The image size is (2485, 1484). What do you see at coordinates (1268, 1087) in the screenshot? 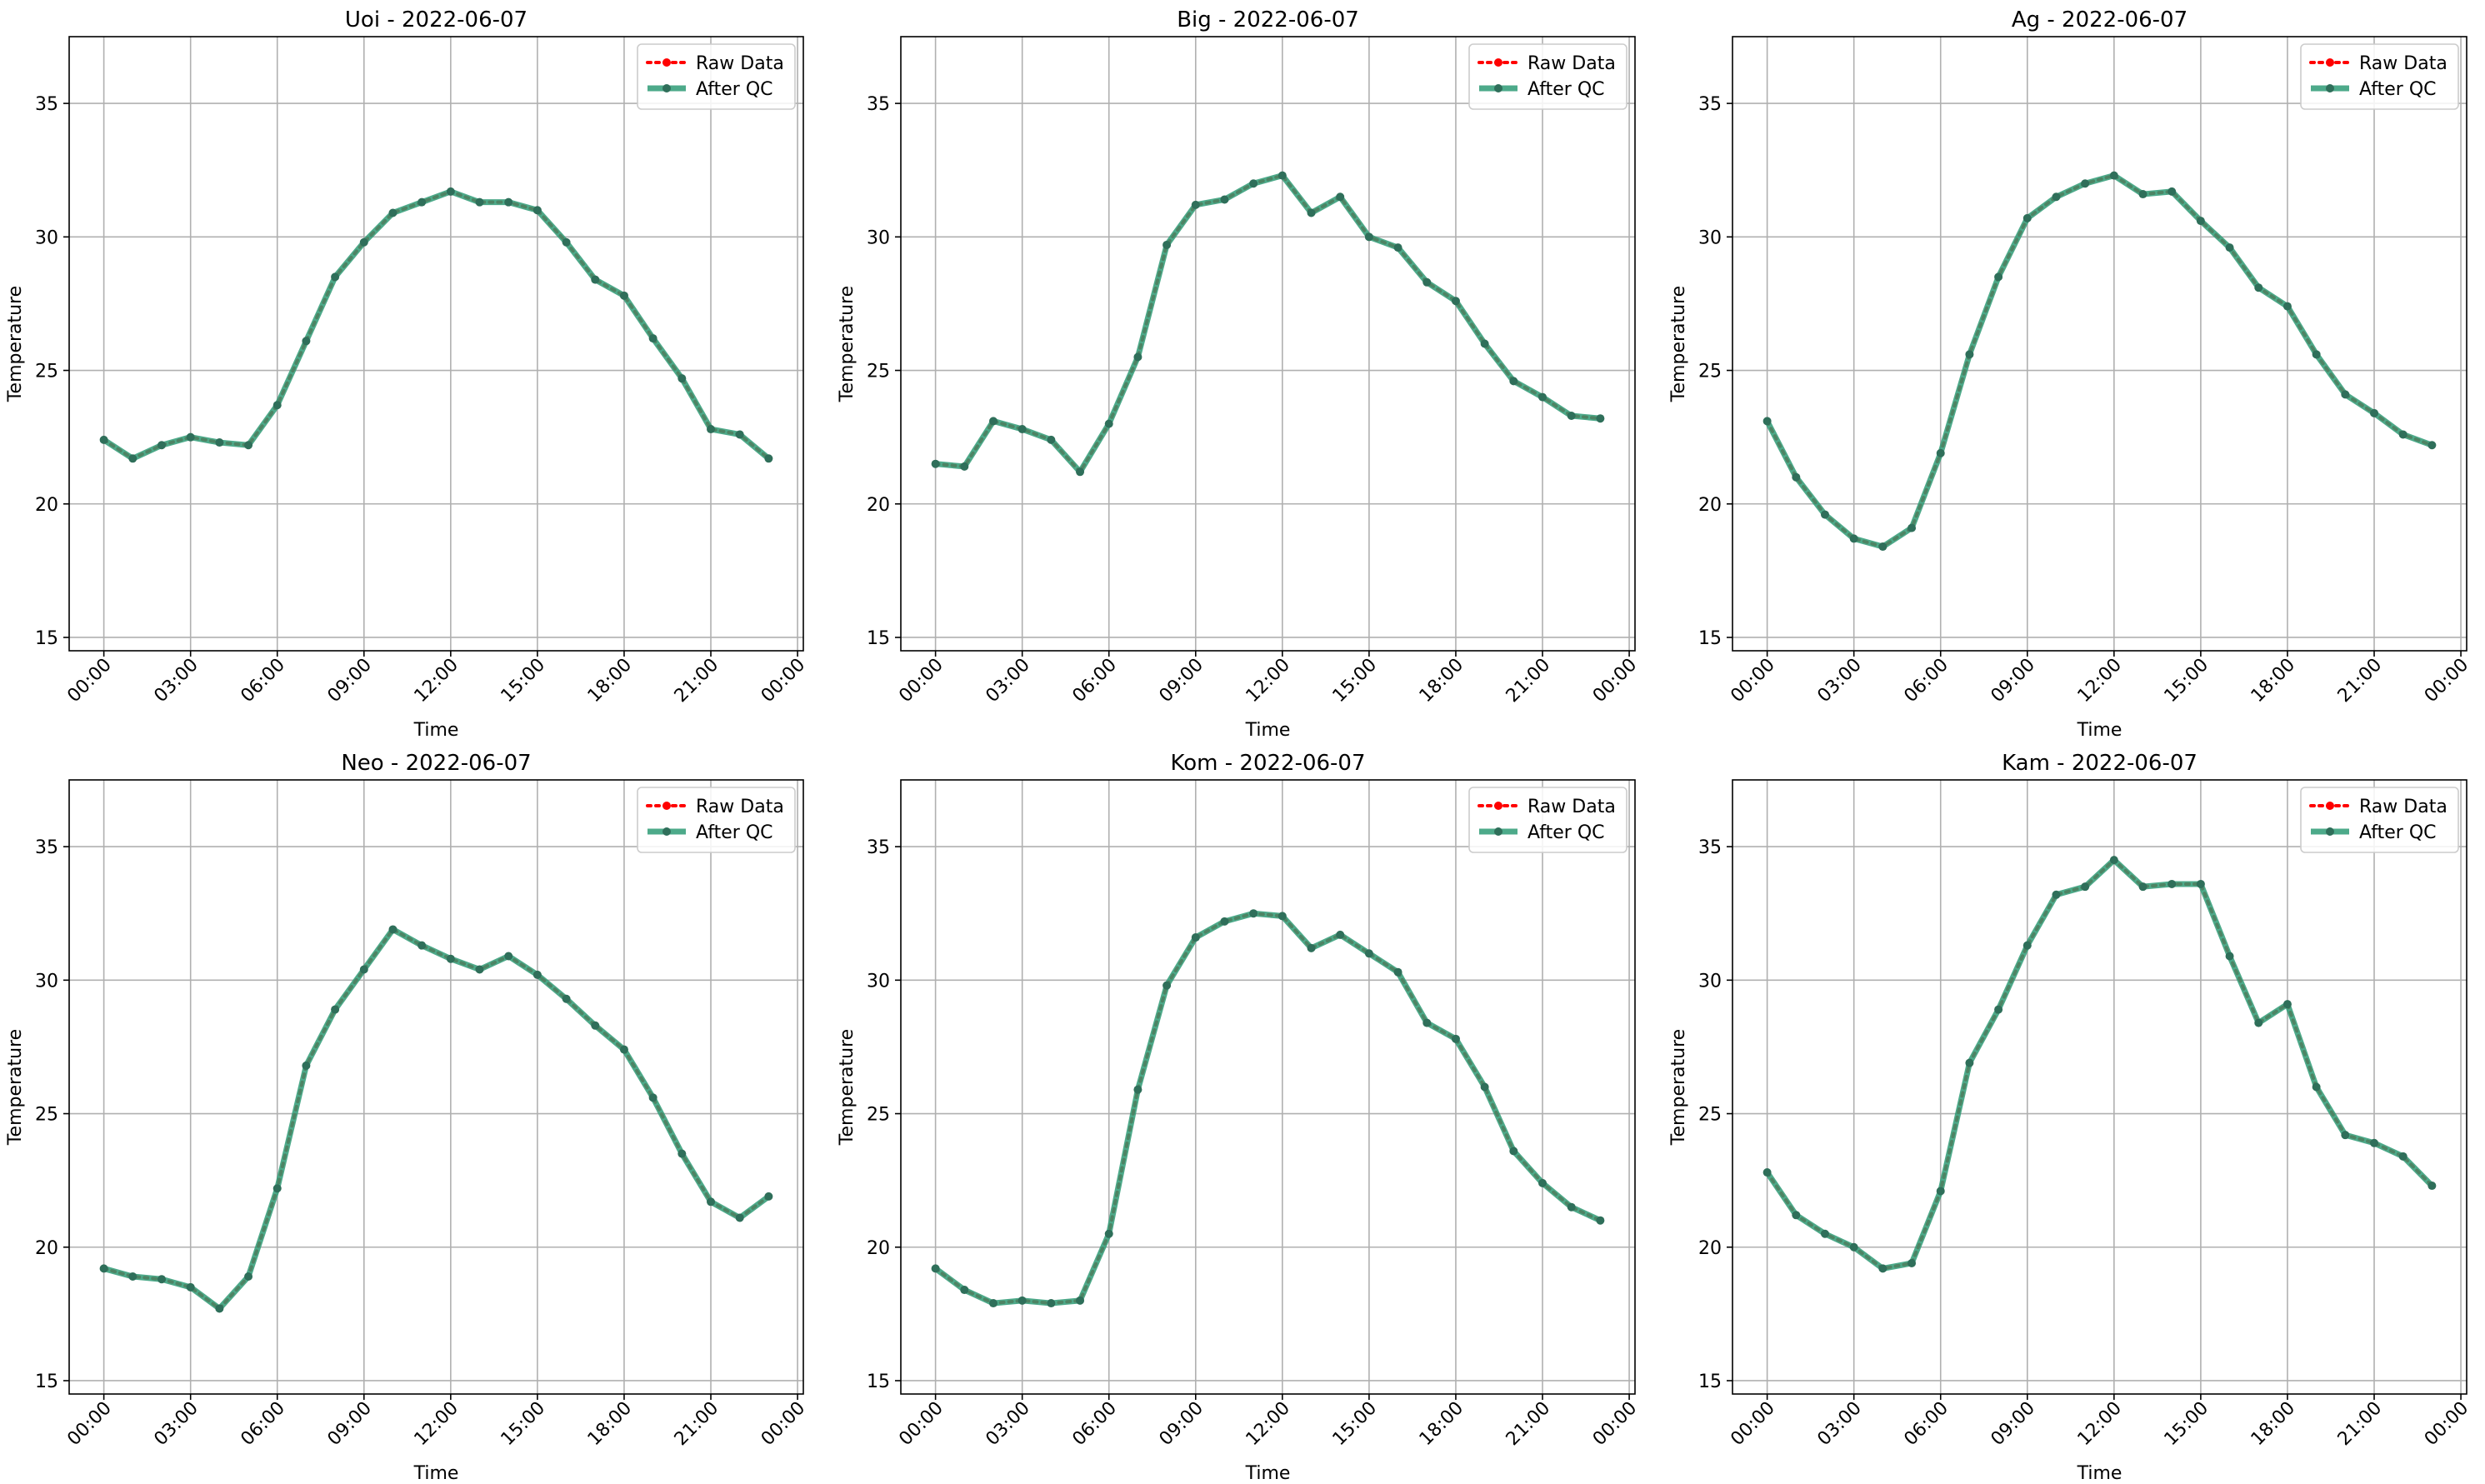
I see `axes-frame` at bounding box center [1268, 1087].